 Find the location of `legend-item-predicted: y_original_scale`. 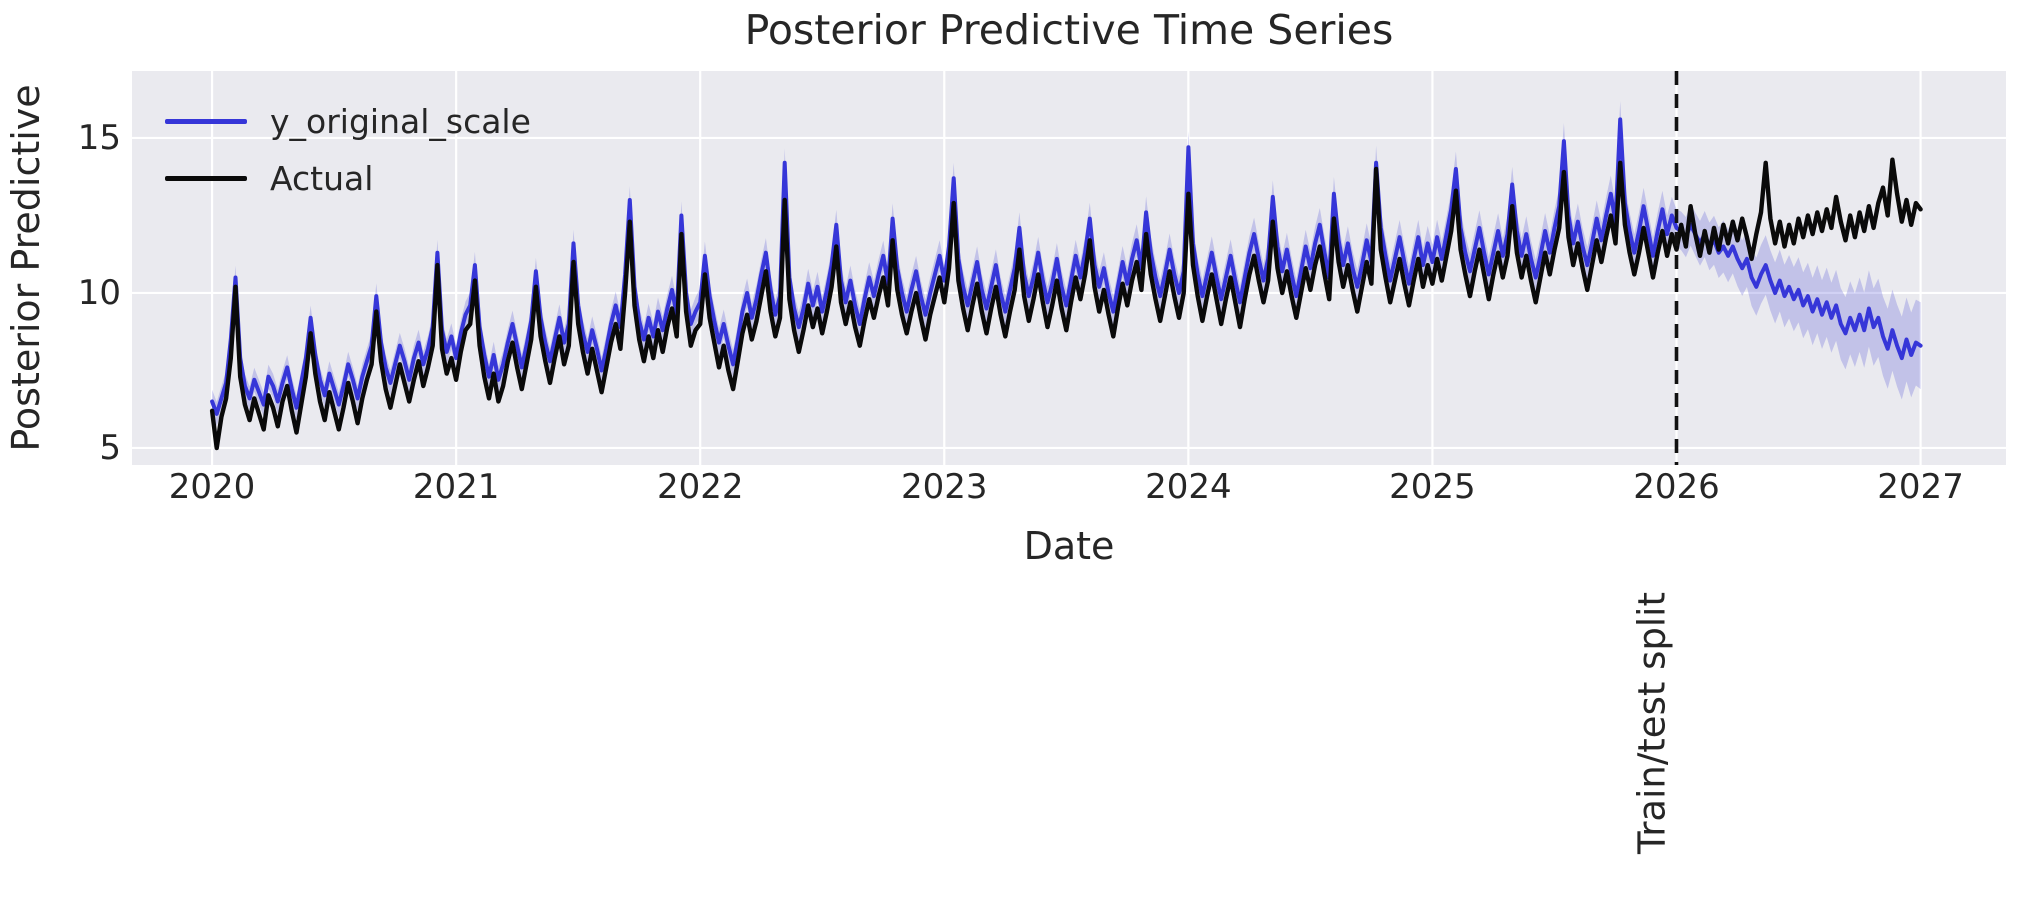

legend-item-predicted: y_original_scale is located at coordinates (348, 121).